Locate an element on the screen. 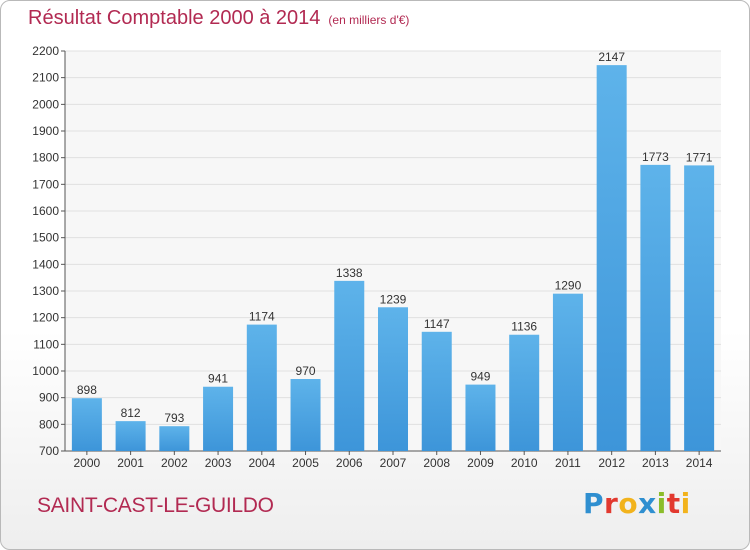  logo-letter: t is located at coordinates (673, 503).